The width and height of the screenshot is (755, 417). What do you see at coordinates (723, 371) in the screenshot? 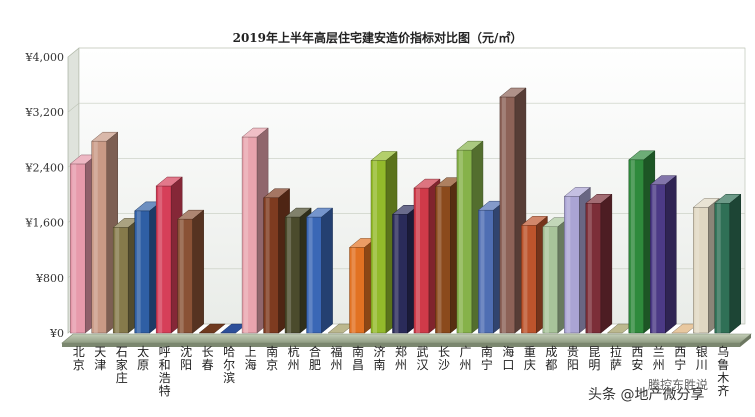
I see `x-tick-label: 乌鲁木齐` at bounding box center [723, 371].